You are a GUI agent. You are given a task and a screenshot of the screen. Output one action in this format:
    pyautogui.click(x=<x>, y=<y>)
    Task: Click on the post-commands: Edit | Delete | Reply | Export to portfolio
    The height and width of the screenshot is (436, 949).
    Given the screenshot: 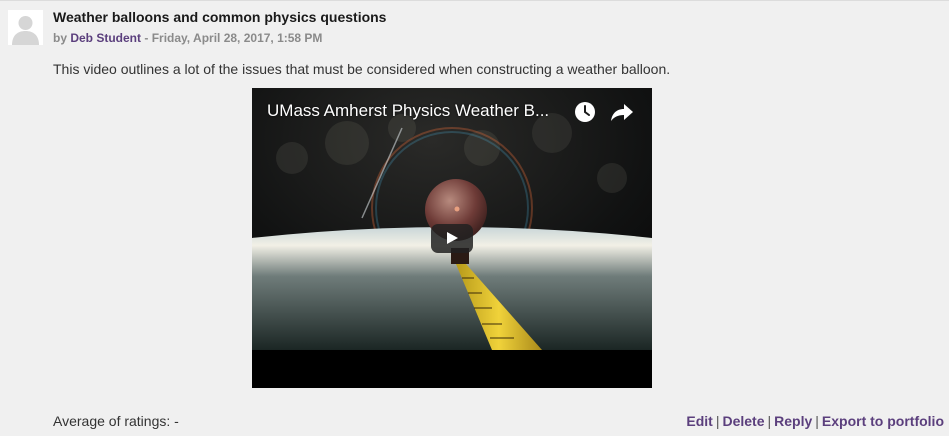 What is the action you would take?
    pyautogui.click(x=815, y=421)
    